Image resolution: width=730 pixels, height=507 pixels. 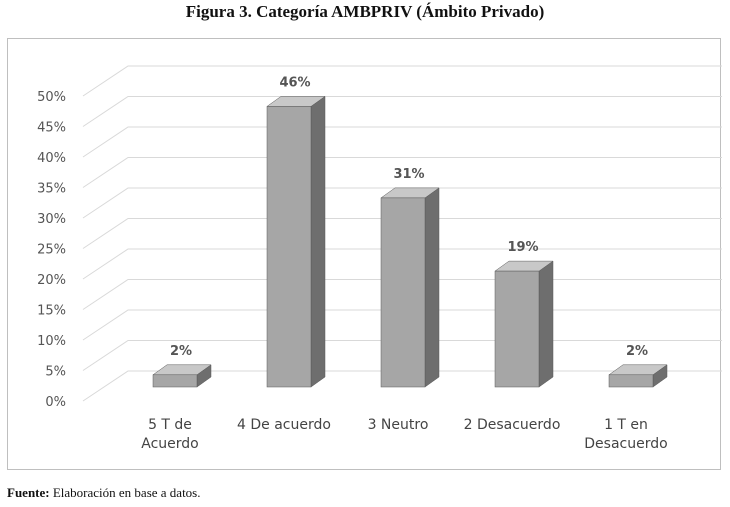 I want to click on y-axis-ticks: 0% 5% 10% 15% 20% 25% 30% 35% 40% 45% 50%, so click(x=51, y=250).